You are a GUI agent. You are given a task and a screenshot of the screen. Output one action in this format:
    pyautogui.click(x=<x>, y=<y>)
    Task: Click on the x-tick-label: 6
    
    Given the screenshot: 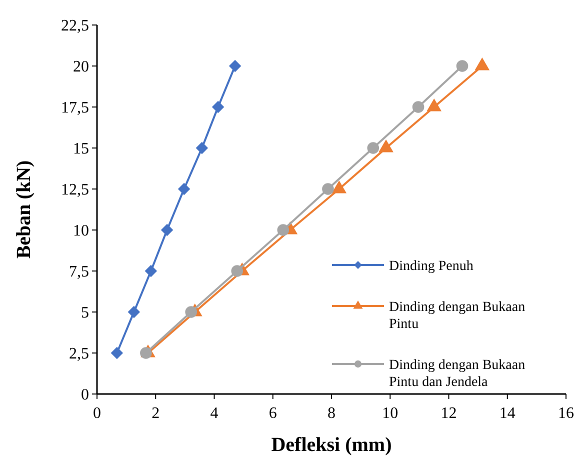 What is the action you would take?
    pyautogui.click(x=272, y=413)
    